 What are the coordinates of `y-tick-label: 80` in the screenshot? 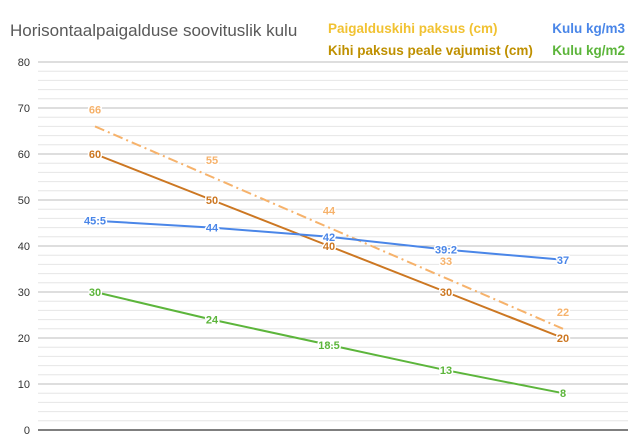 It's located at (24, 63).